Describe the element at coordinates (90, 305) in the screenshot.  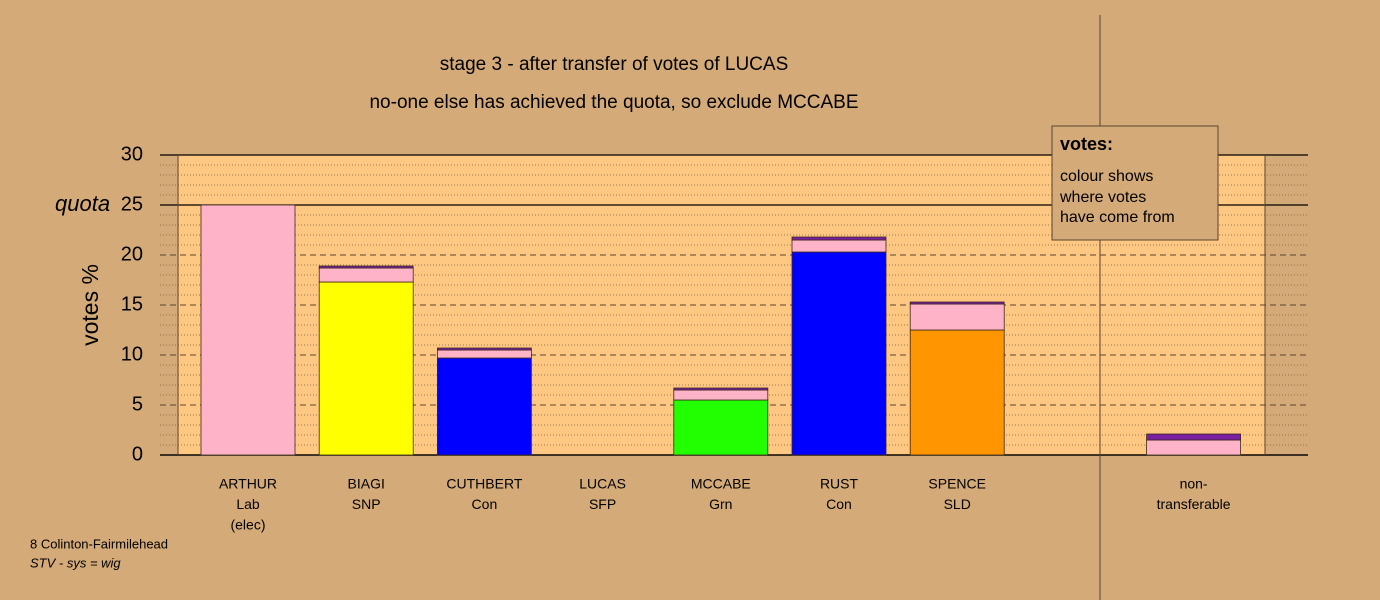
I see `y-axis-label: votes %` at that location.